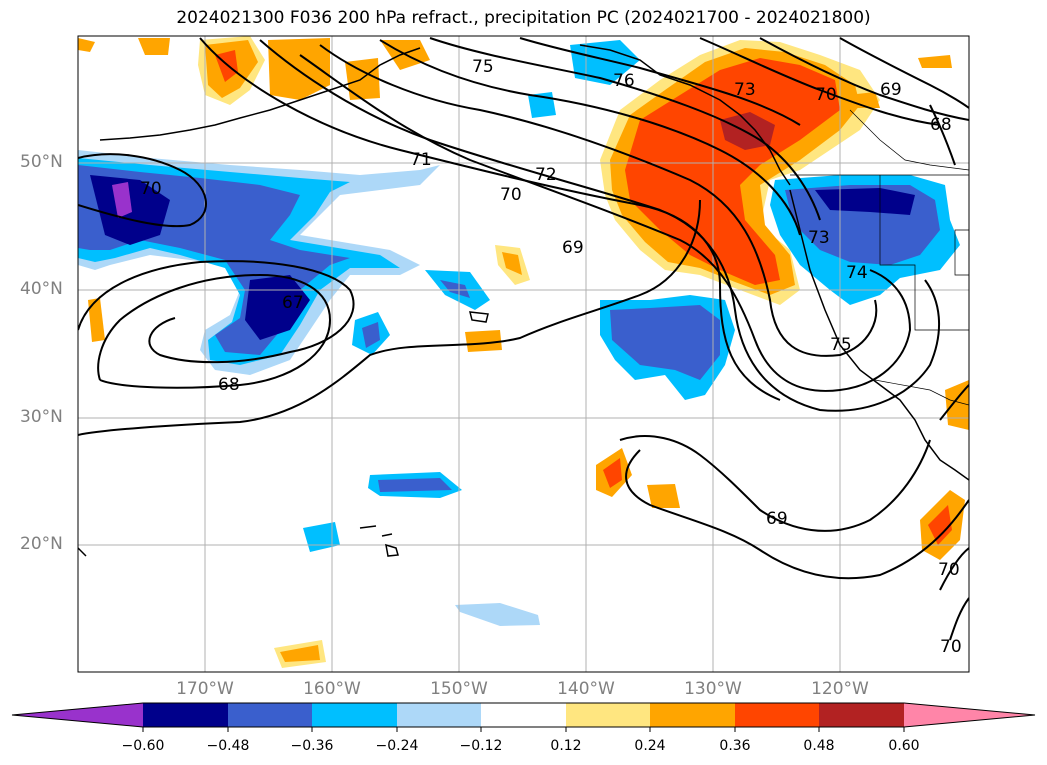 The image size is (1047, 765). Describe the element at coordinates (879, 257) in the screenshot. I see `borders` at that location.